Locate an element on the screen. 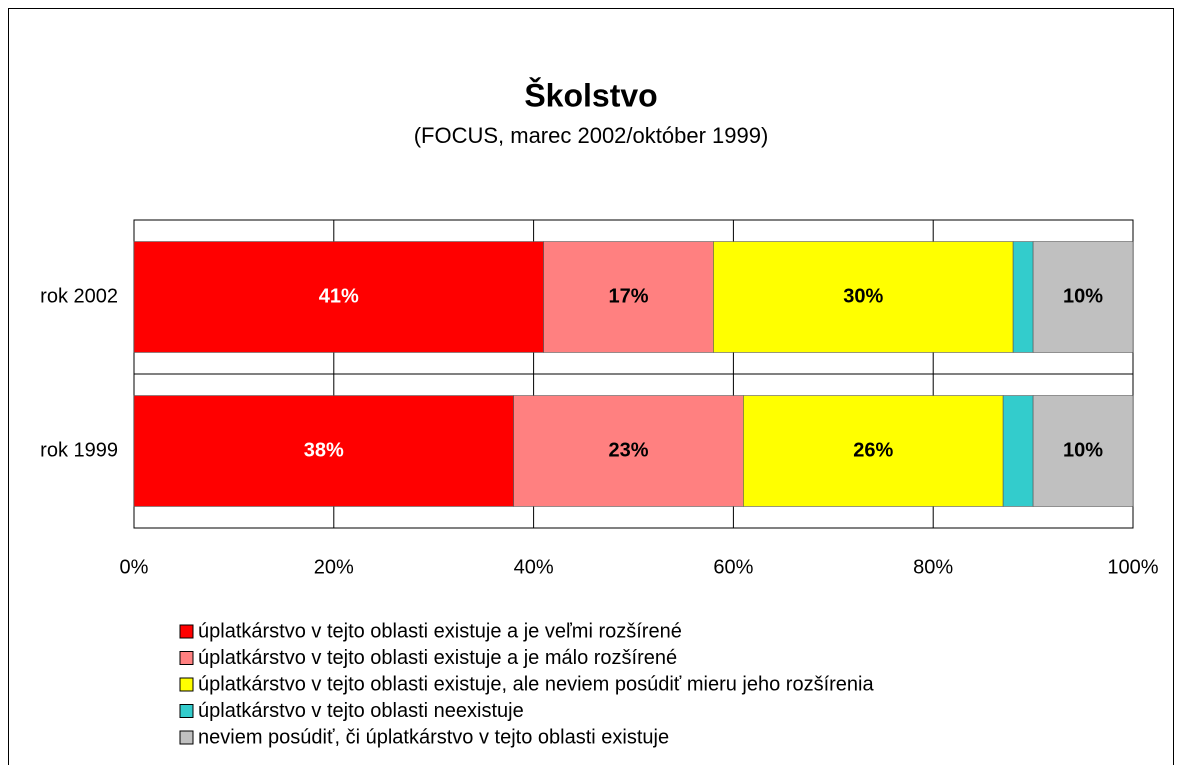  y-tick-label: rok 2002 is located at coordinates (79, 296).